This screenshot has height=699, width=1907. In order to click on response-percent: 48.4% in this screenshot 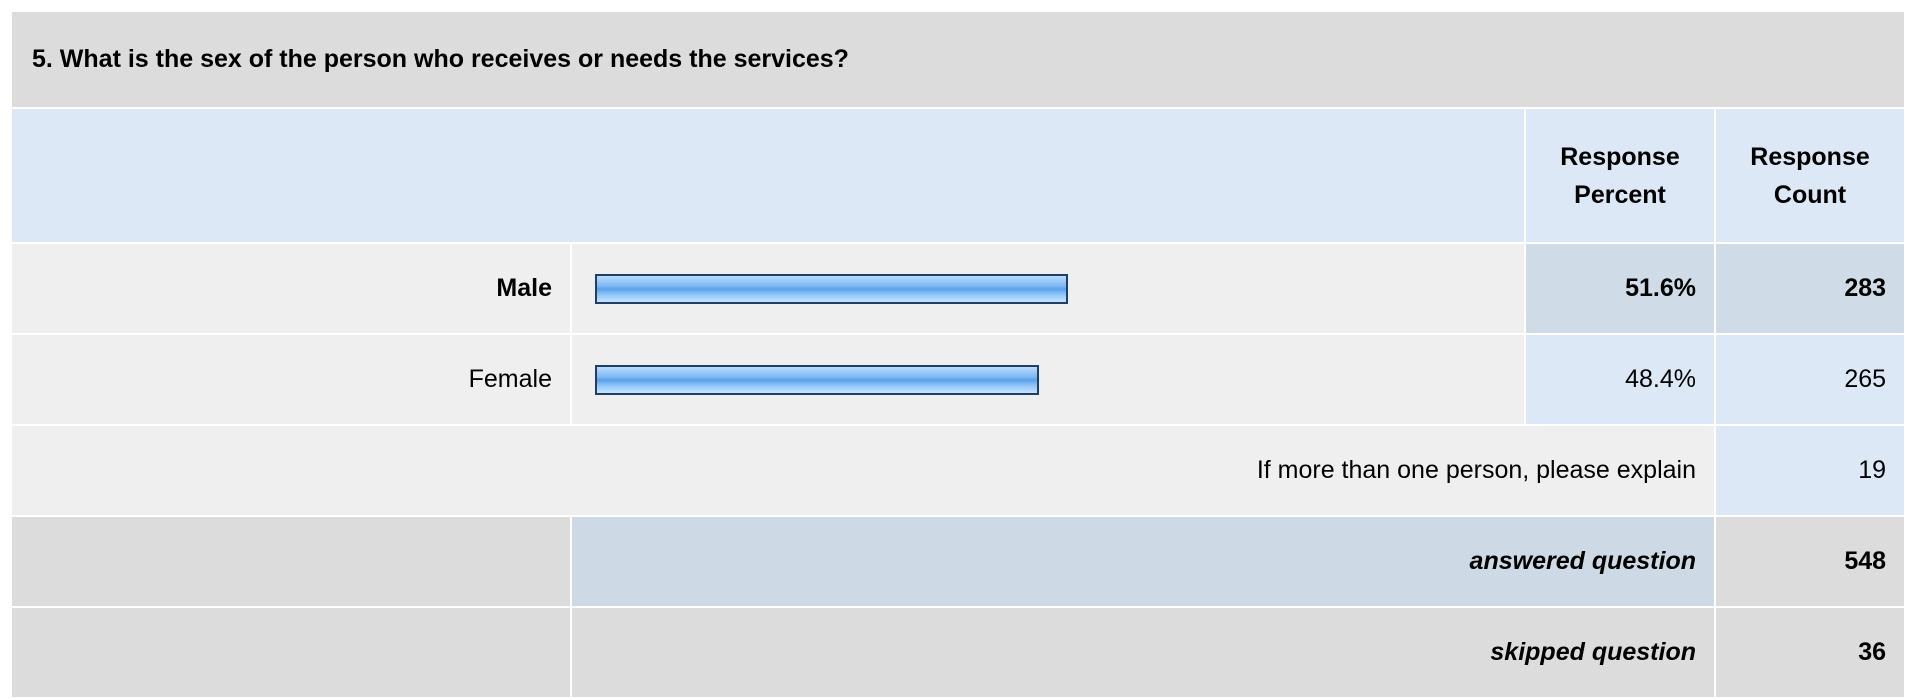, I will do `click(1620, 379)`.